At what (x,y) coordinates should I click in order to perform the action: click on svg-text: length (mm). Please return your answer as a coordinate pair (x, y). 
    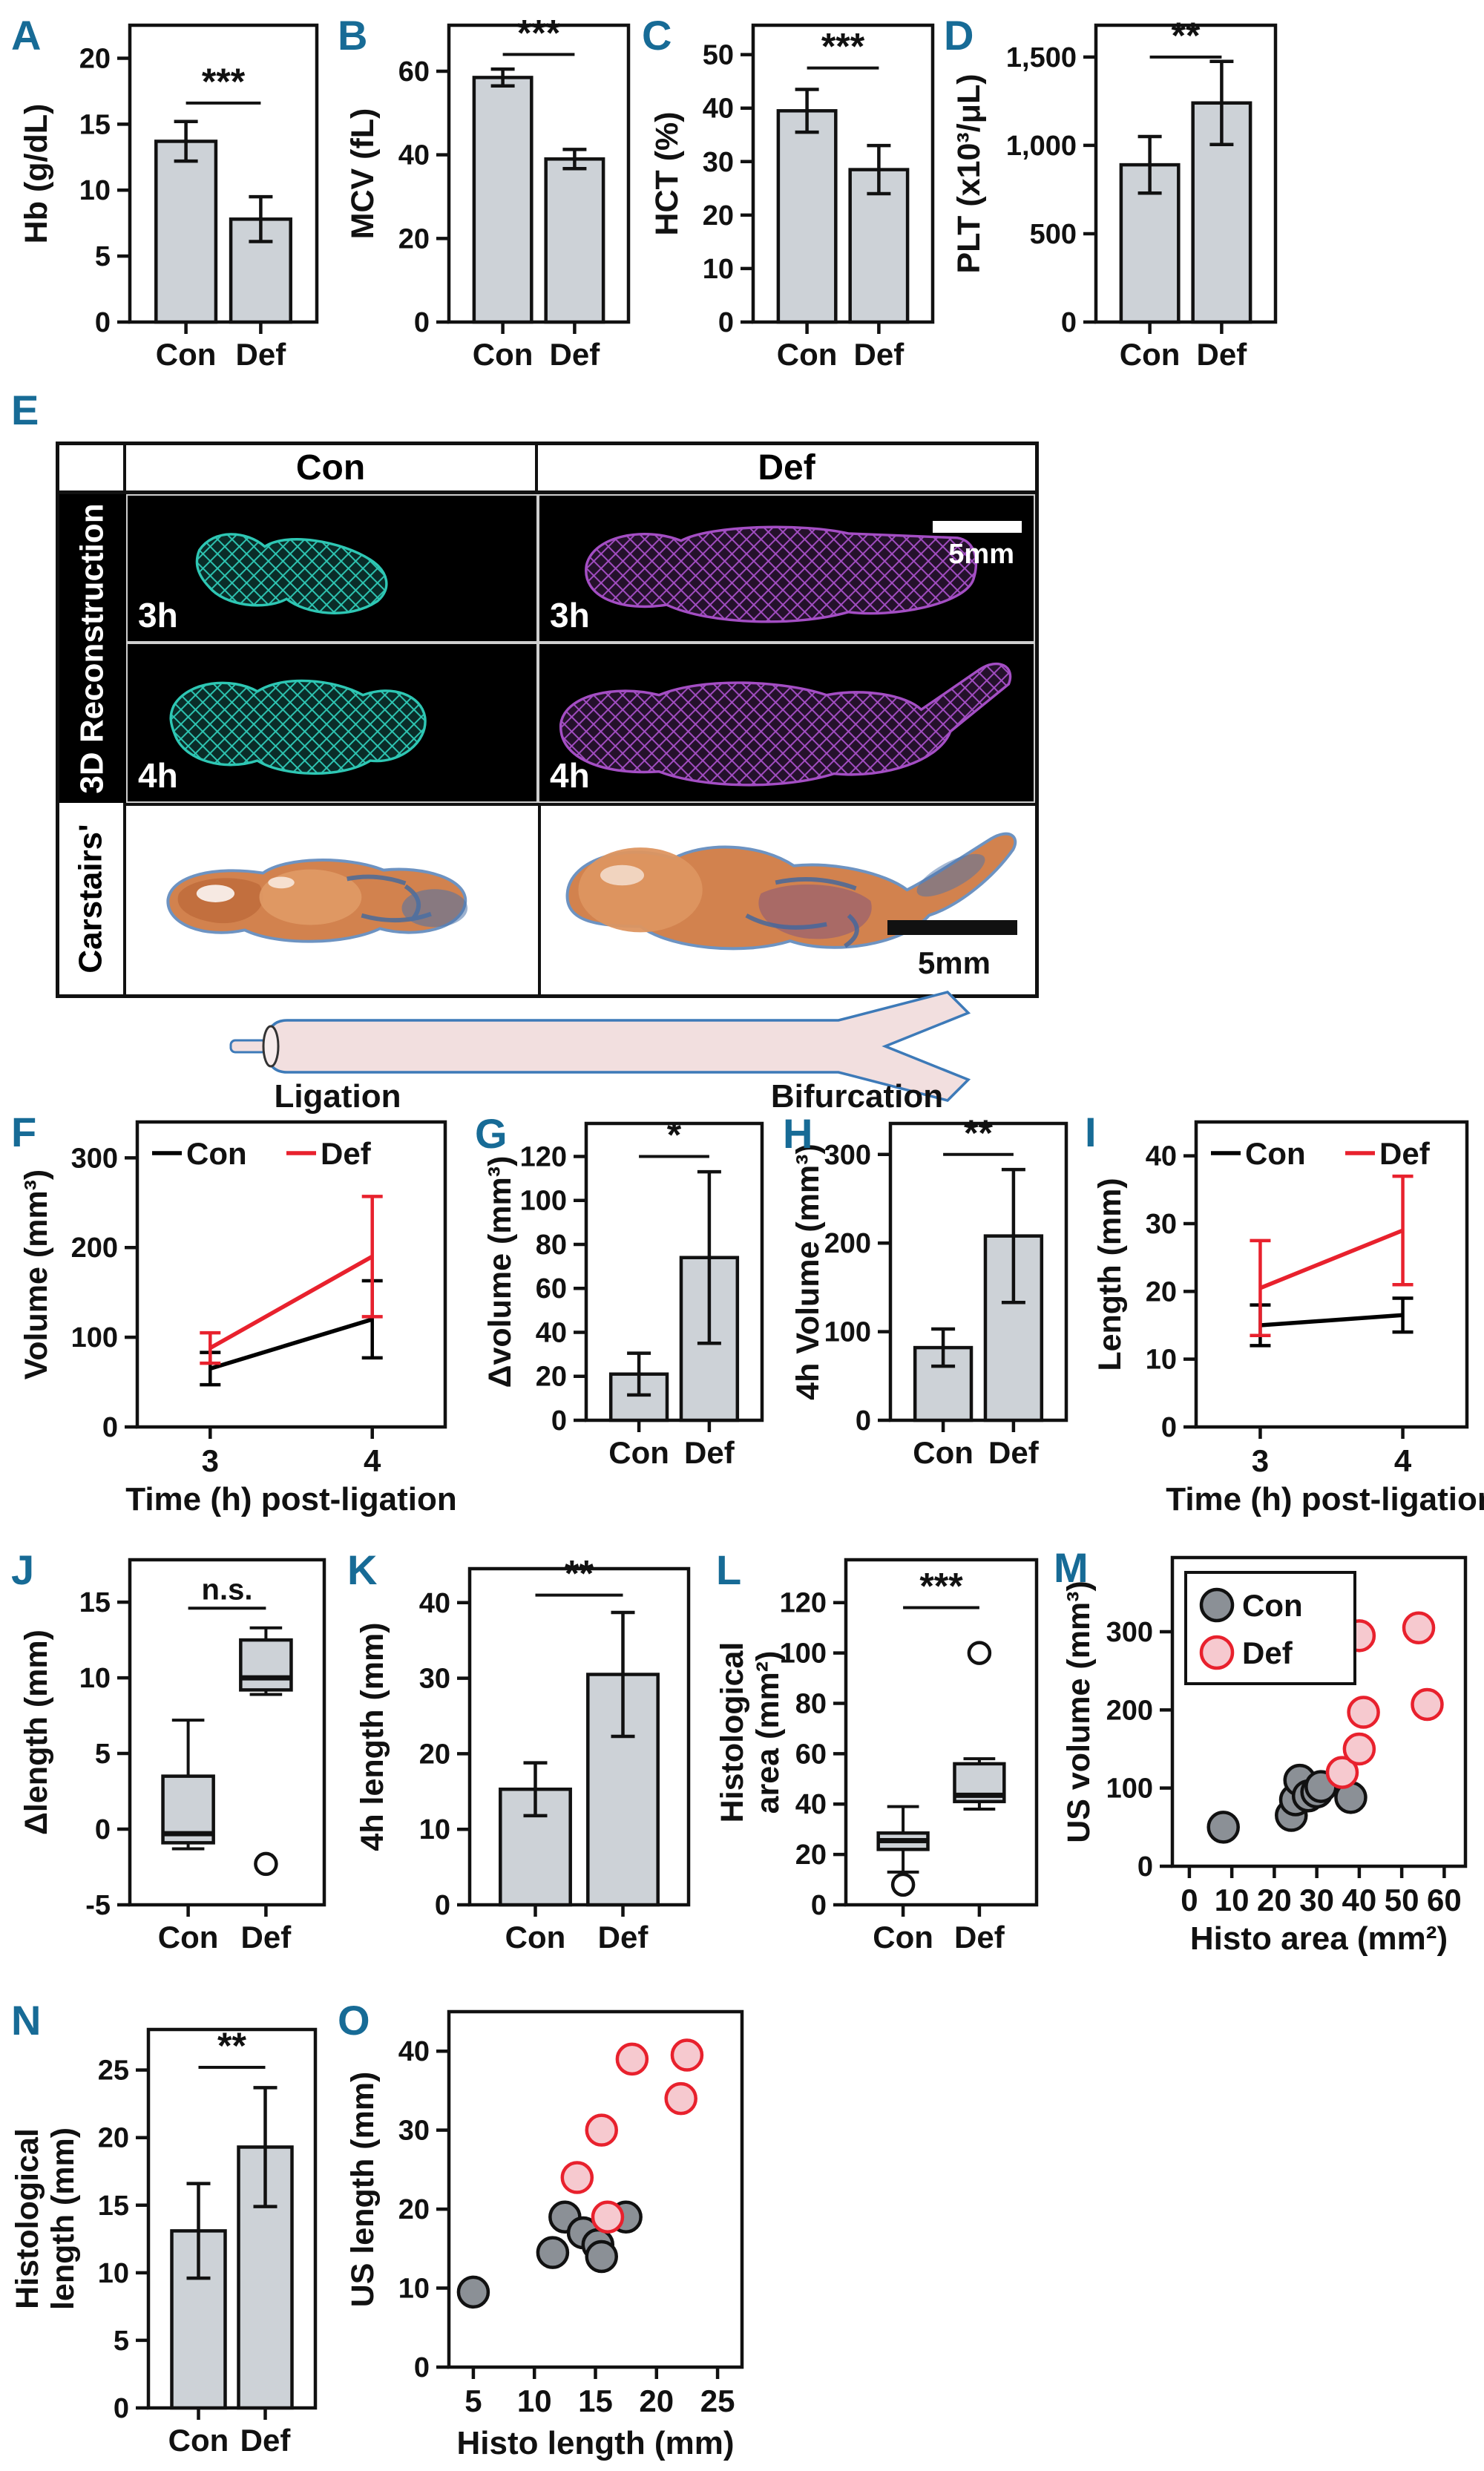
    Looking at the image, I should click on (63, 2218).